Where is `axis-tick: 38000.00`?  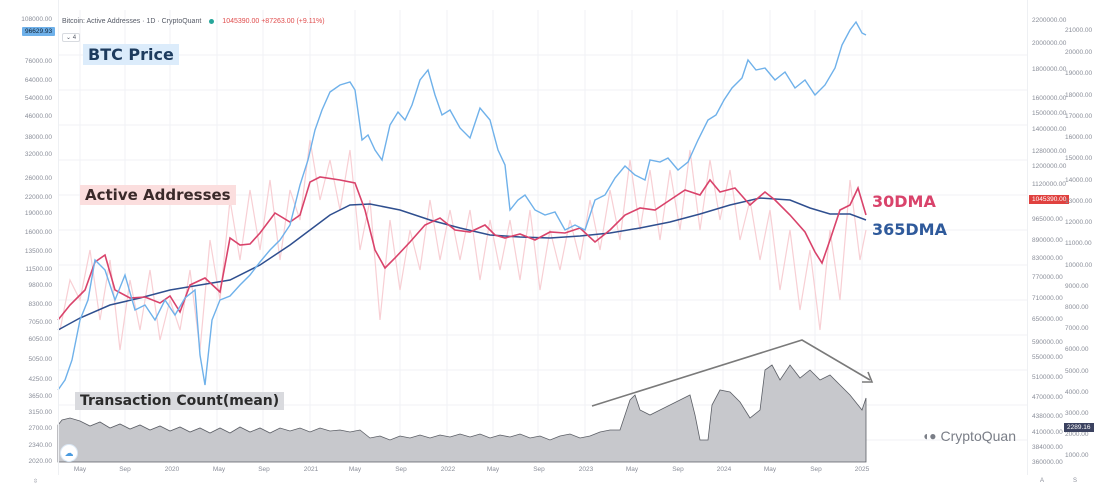 axis-tick: 38000.00 is located at coordinates (38, 137).